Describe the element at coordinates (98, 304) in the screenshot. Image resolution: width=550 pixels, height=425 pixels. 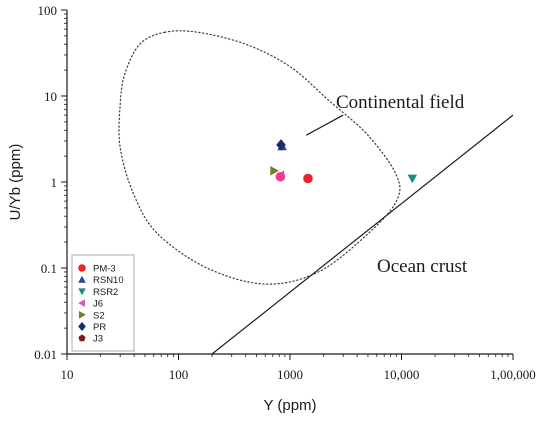
I see `legend-label-j6: J6` at that location.